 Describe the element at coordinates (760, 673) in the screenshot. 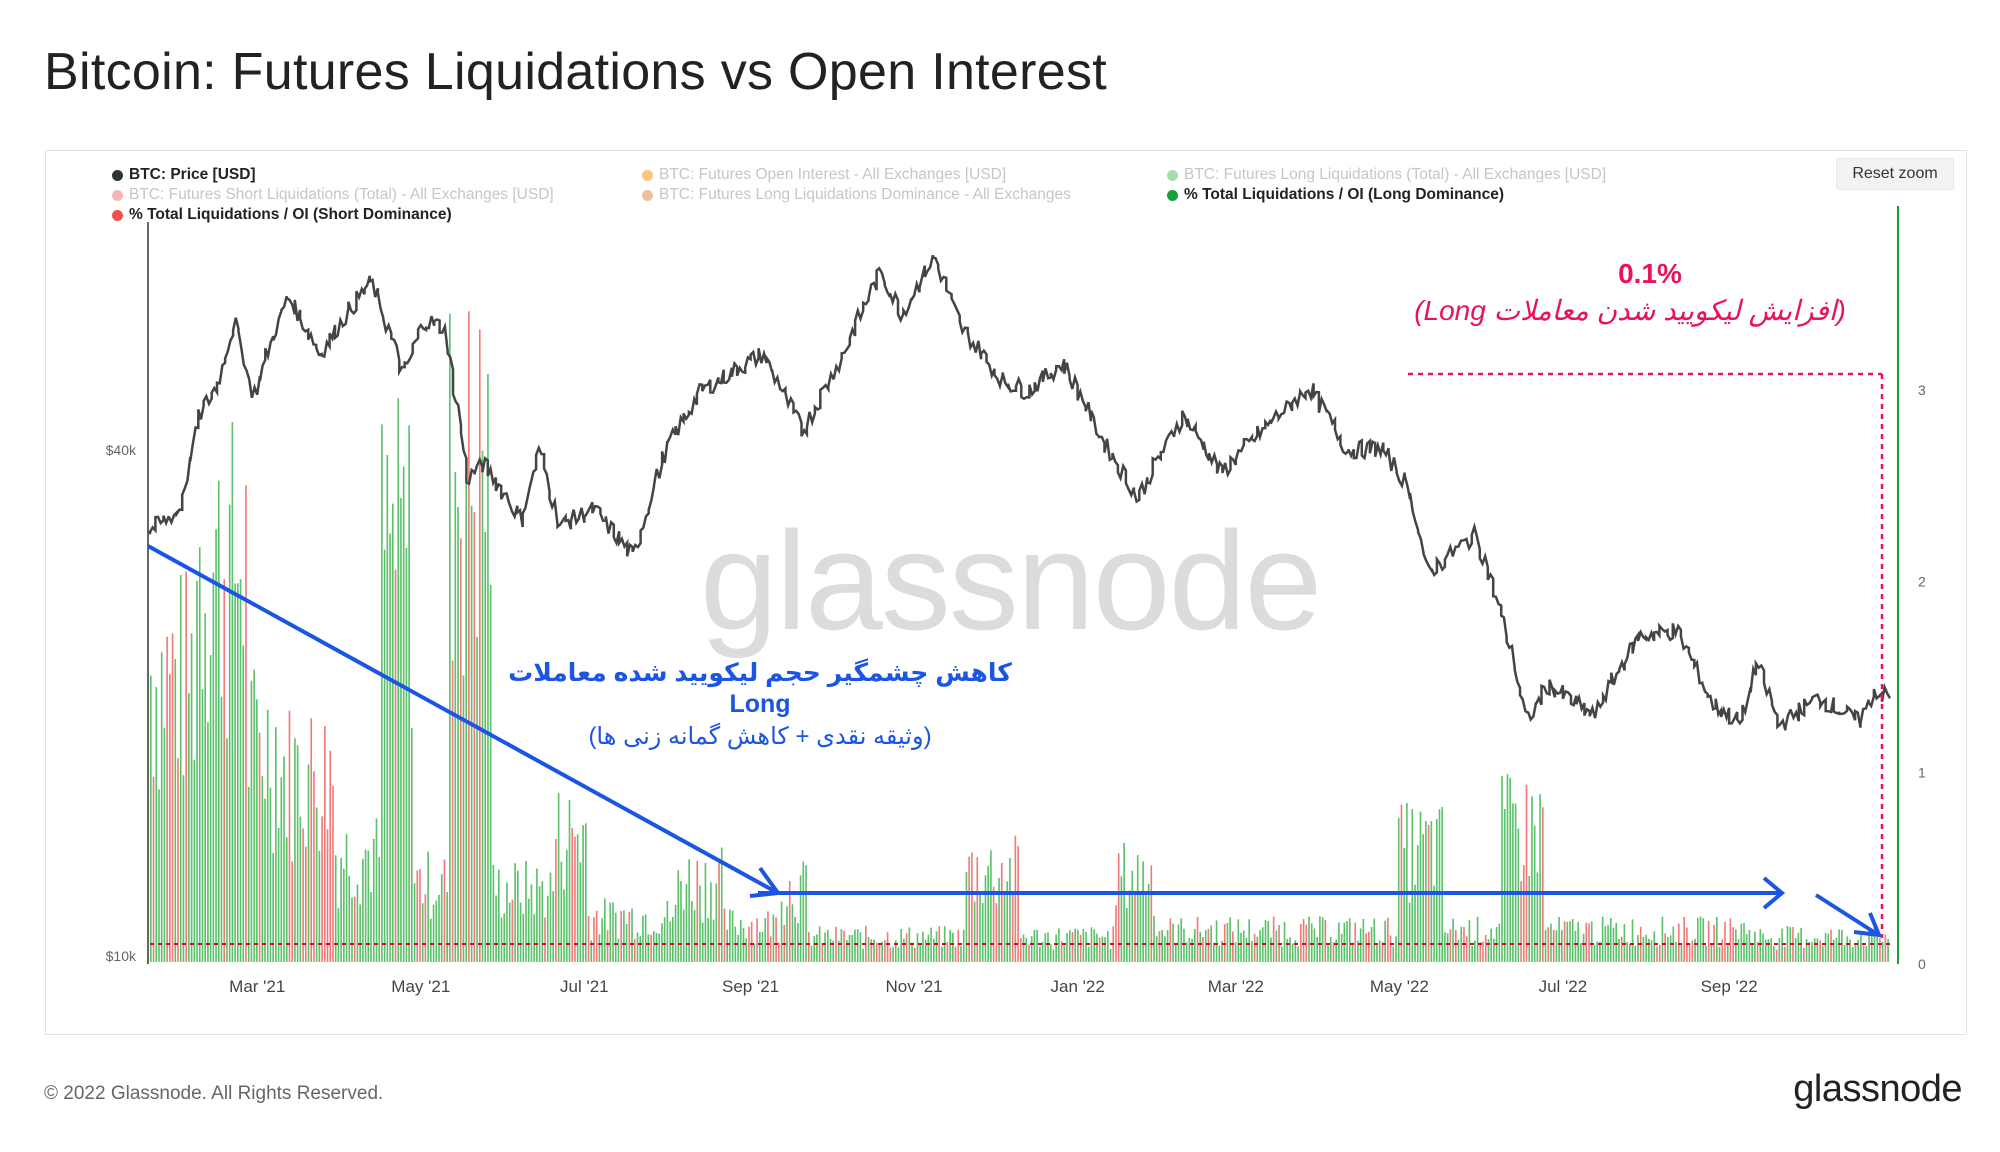

I see `annotation-liquidation-decrease: کاهش چشمگیر حجم لیکویید شده معاملات` at that location.